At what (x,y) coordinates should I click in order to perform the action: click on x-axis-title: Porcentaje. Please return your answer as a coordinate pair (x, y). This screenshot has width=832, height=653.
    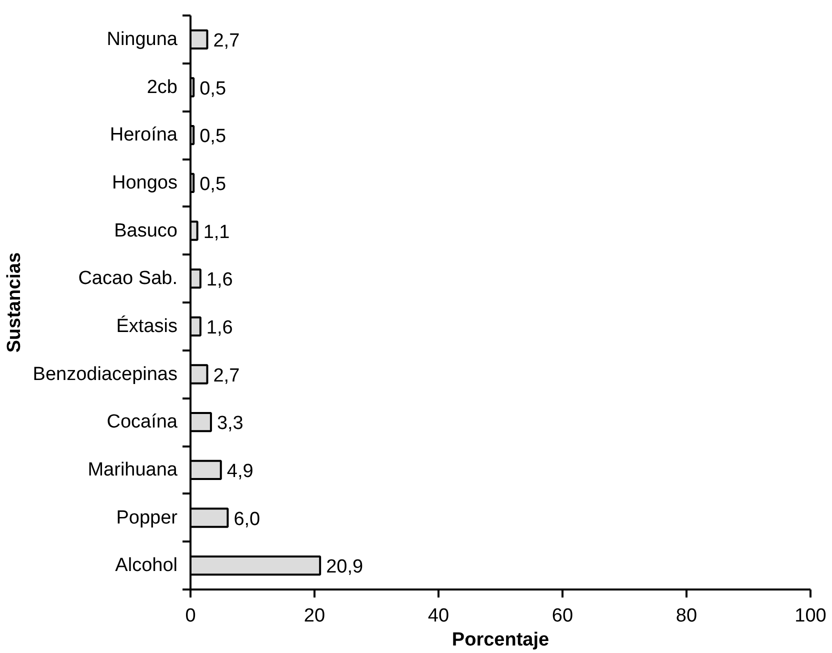
    Looking at the image, I should click on (501, 640).